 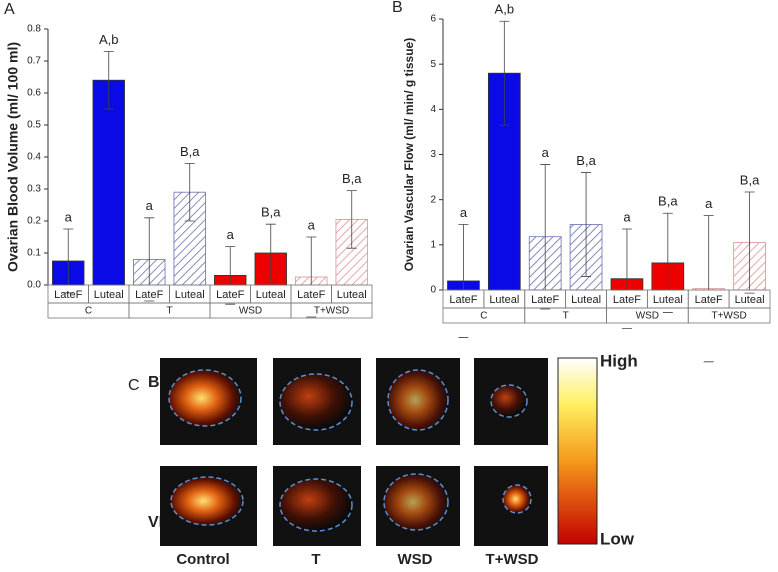 I want to click on scale-low: Low, so click(x=617, y=538).